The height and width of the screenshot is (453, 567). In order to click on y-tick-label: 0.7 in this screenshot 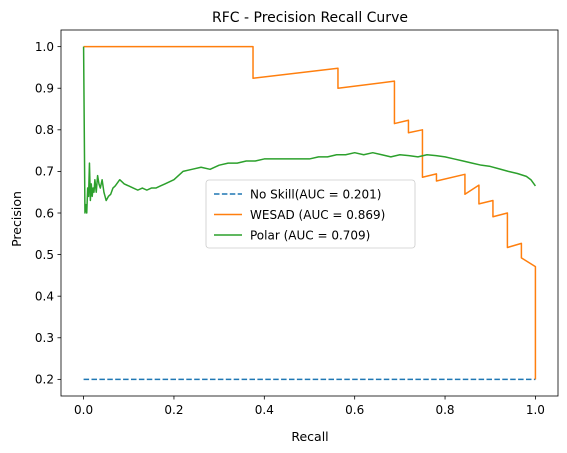, I will do `click(44, 172)`.